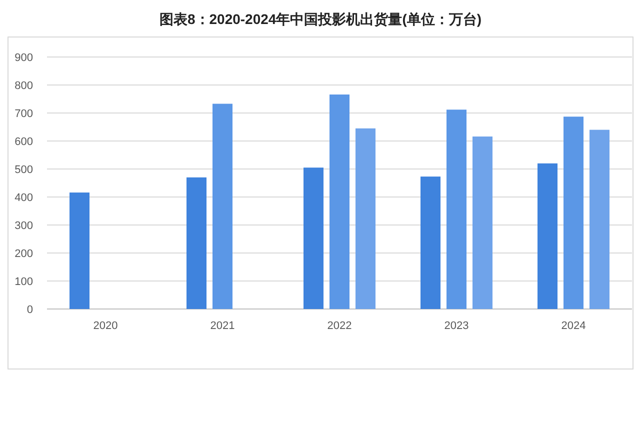 The height and width of the screenshot is (422, 641). Describe the element at coordinates (23, 86) in the screenshot. I see `y-tick-label: 800` at that location.